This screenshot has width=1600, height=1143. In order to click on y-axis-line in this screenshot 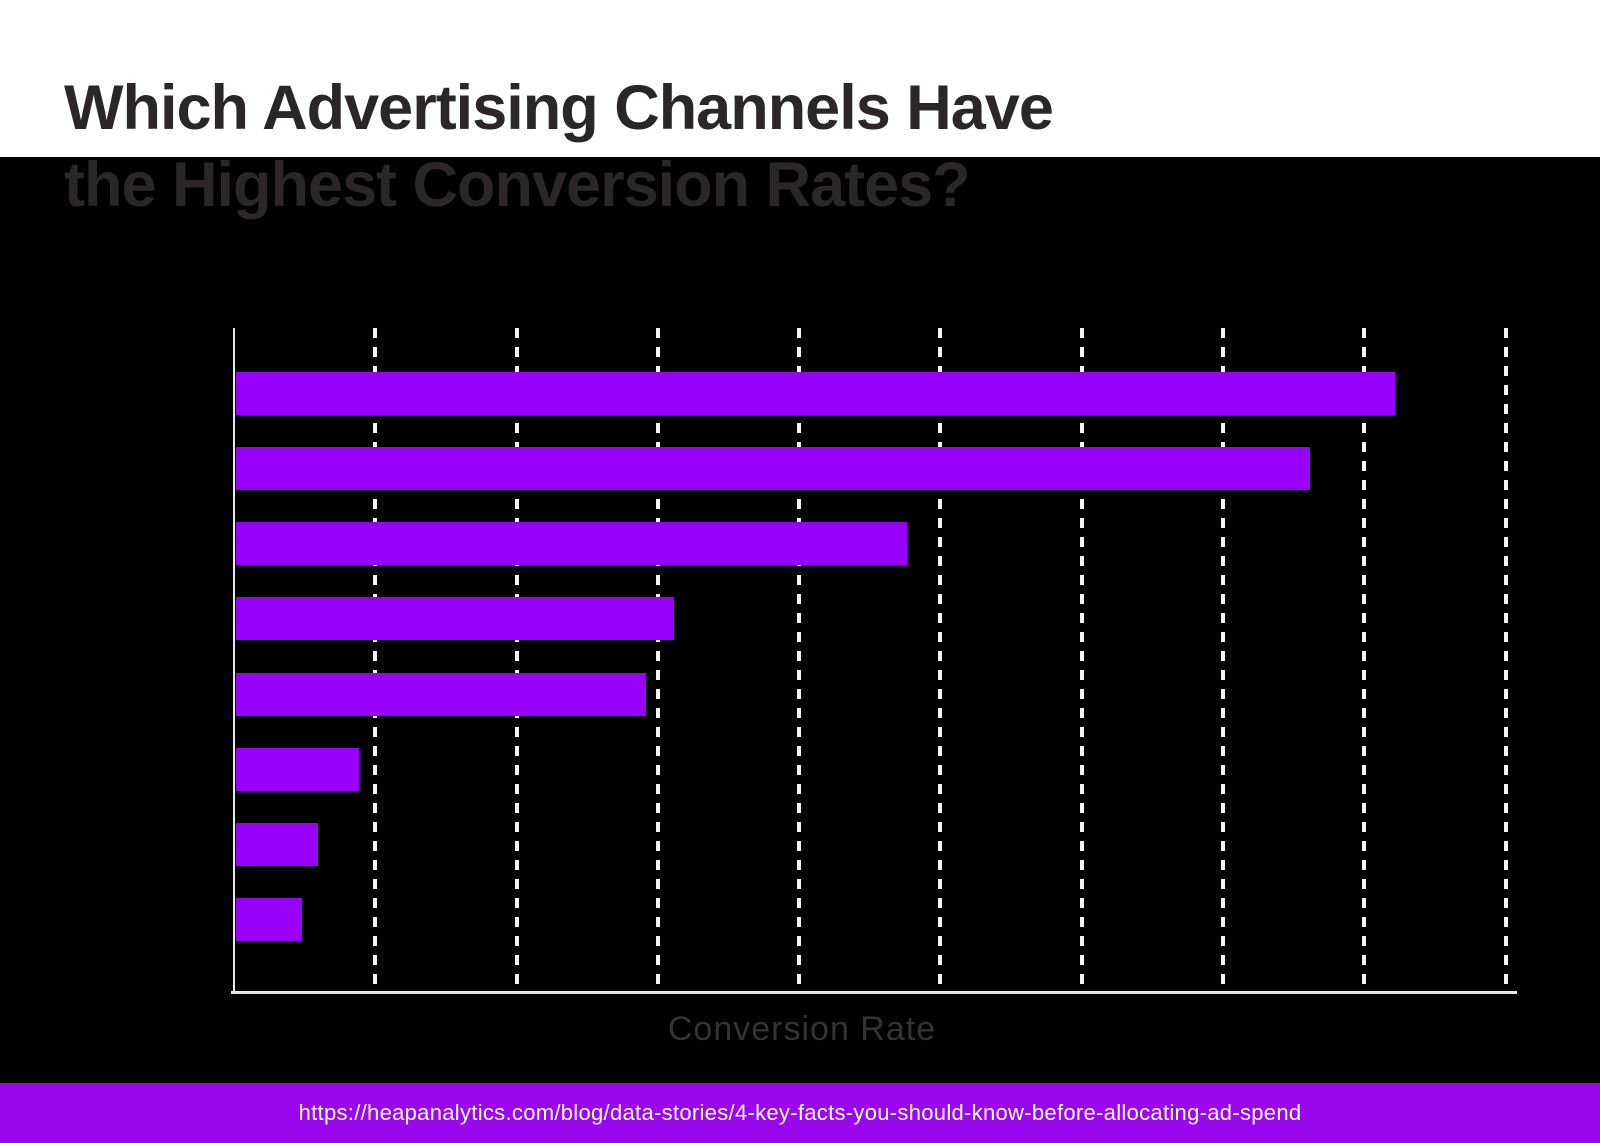, I will do `click(234, 659)`.